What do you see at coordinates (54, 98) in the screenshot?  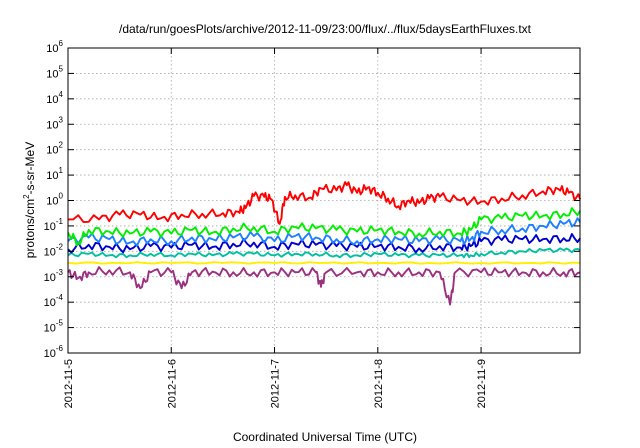 I see `y-tick-label: 10⁴` at bounding box center [54, 98].